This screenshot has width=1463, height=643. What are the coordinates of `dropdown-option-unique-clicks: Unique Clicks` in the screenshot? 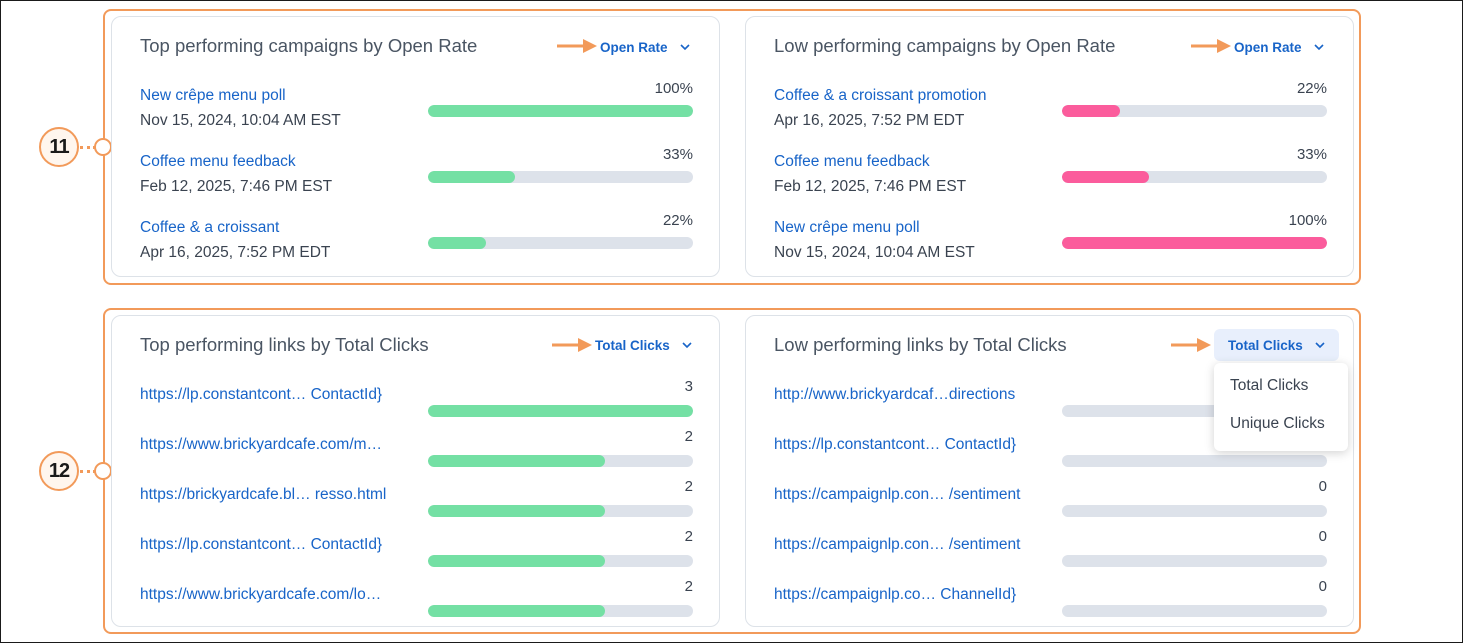 It's located at (1277, 423).